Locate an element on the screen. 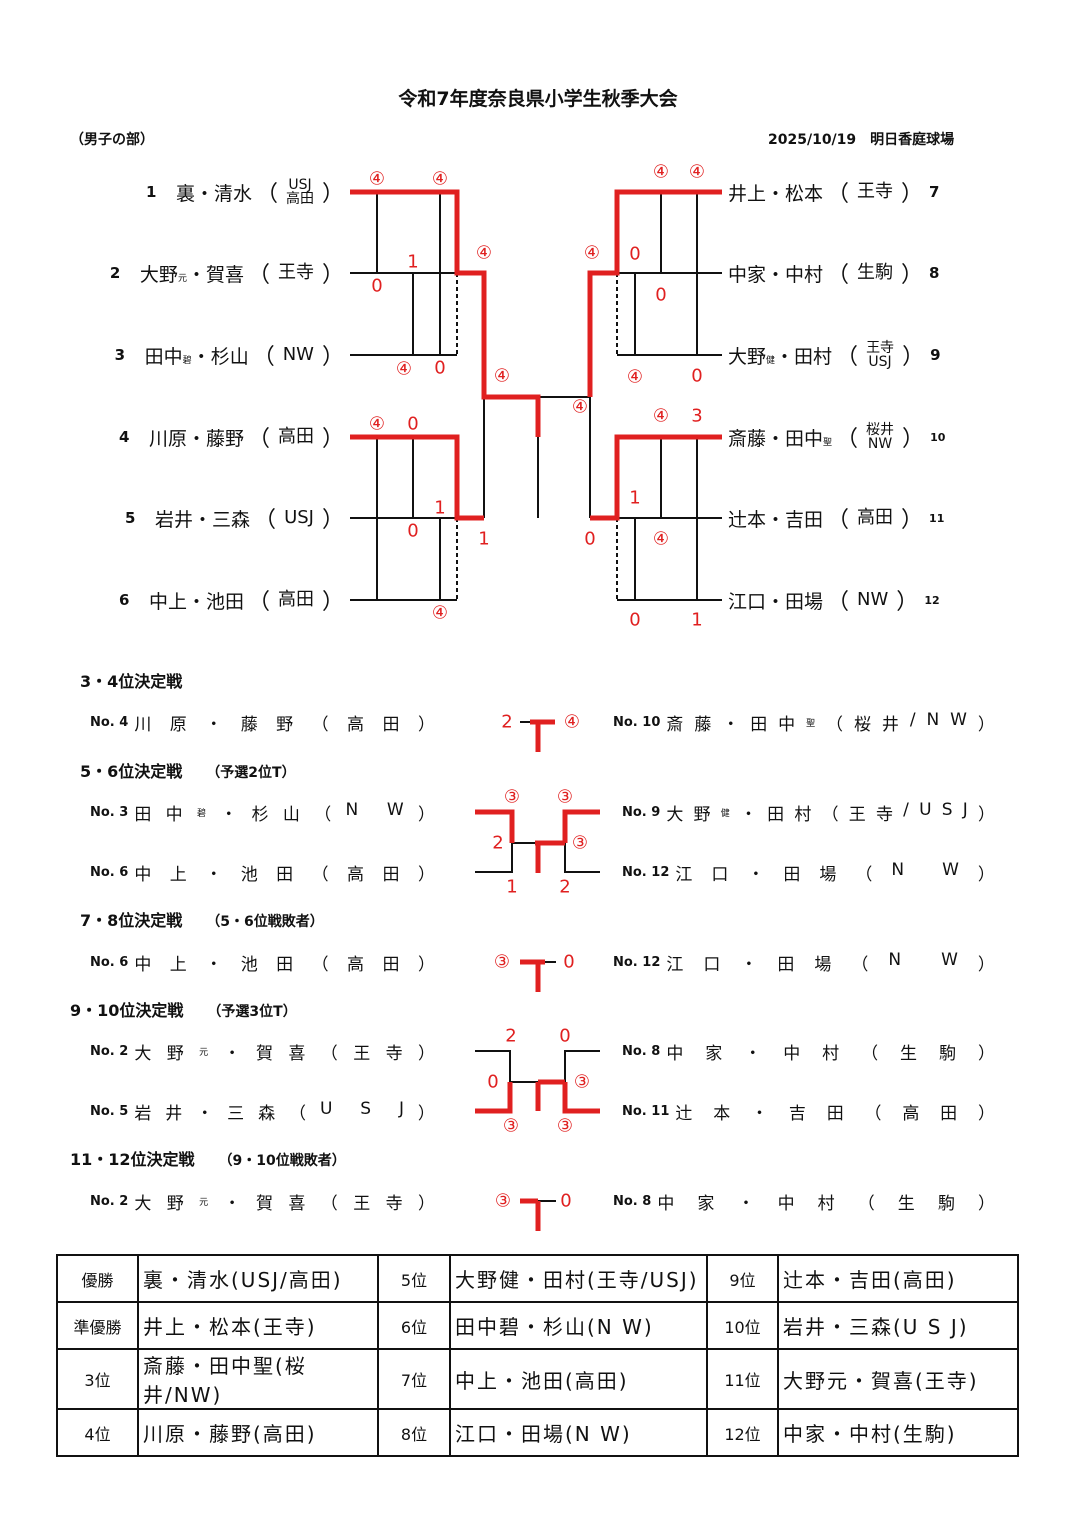 Image resolution: width=1076 pixels, height=1521 pixels. team-name: 中上・池田 is located at coordinates (196, 600).